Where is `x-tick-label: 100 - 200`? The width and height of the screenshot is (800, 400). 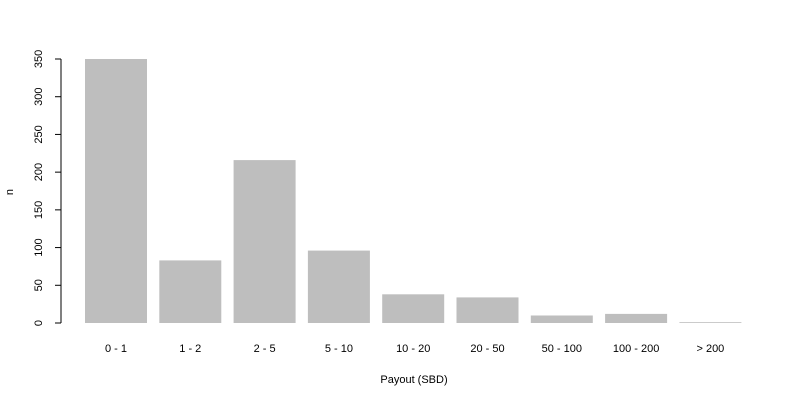 x-tick-label: 100 - 200 is located at coordinates (636, 349).